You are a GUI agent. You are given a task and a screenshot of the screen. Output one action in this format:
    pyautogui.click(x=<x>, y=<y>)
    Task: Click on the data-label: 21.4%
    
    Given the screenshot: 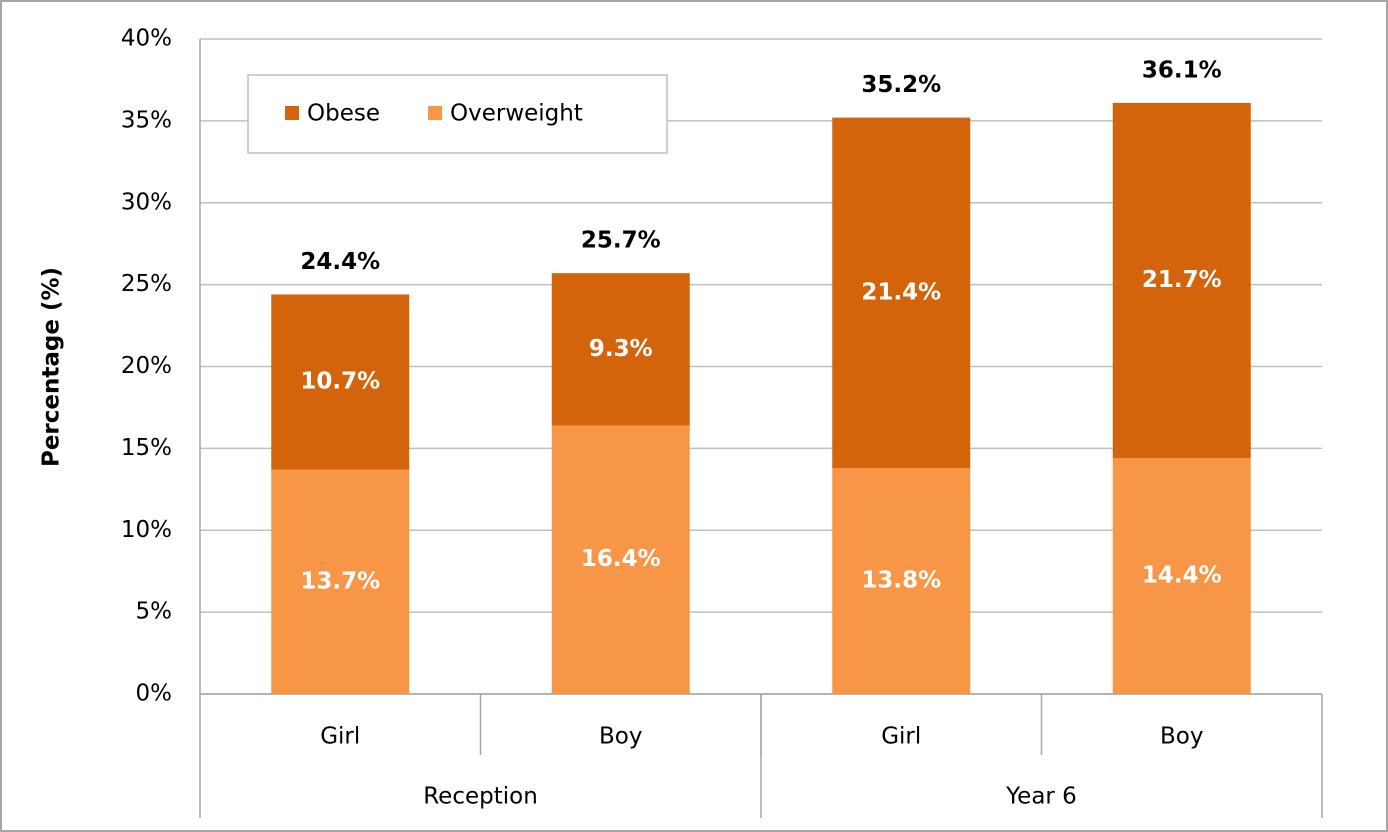 What is the action you would take?
    pyautogui.click(x=901, y=292)
    